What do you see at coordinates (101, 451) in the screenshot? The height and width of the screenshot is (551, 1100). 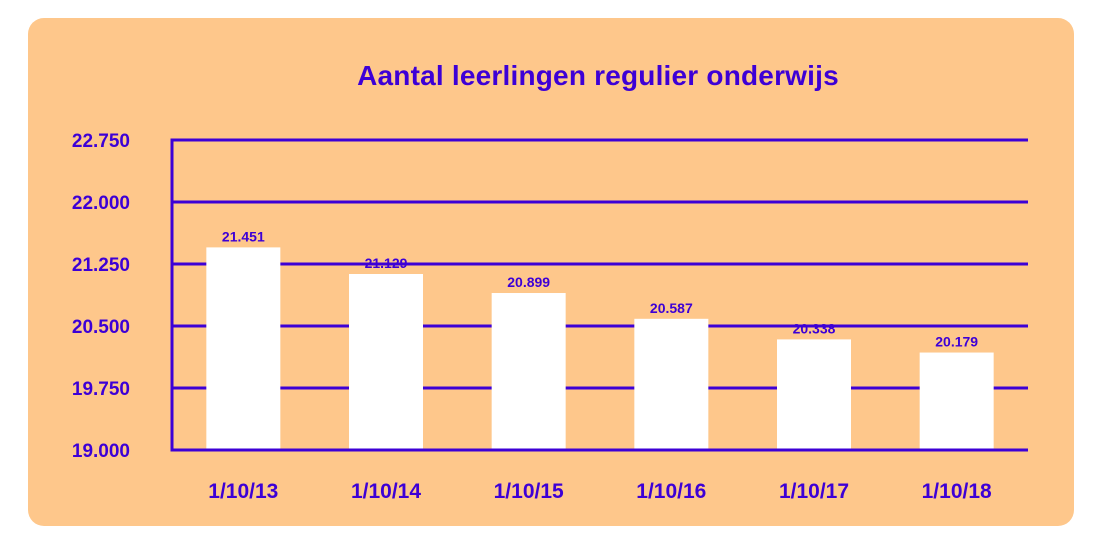 I see `y-tick-label: 19.000` at bounding box center [101, 451].